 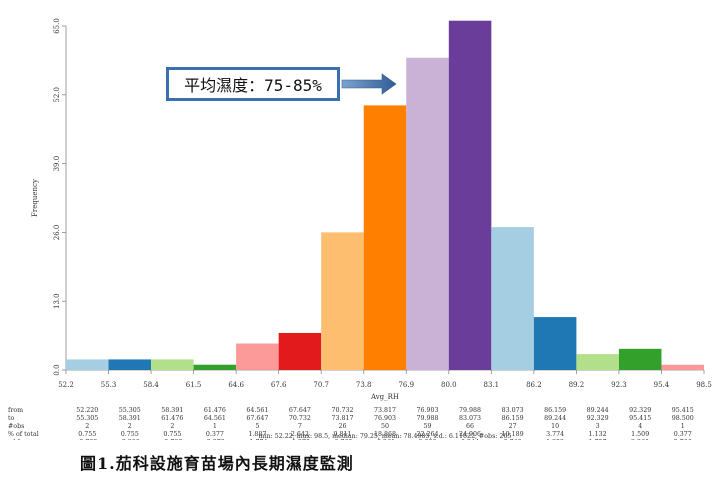 What do you see at coordinates (35, 198) in the screenshot?
I see `y-axis-label: Frequency` at bounding box center [35, 198].